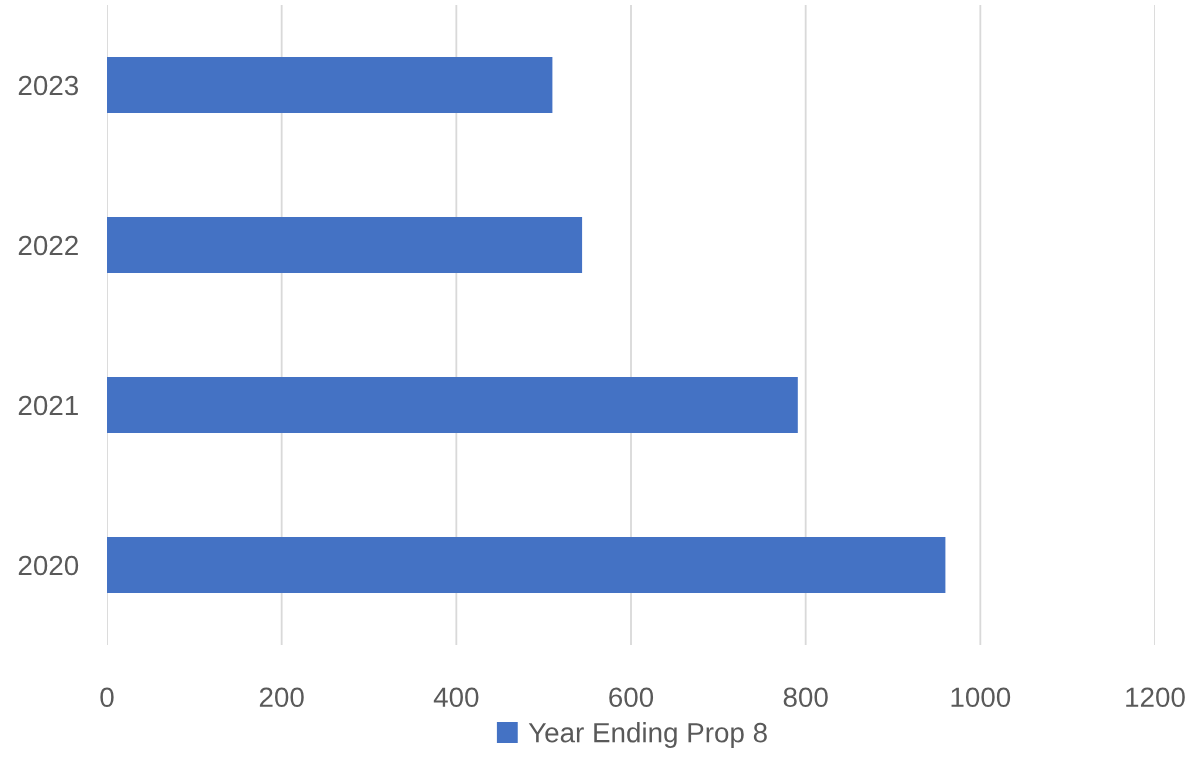 Image resolution: width=1194 pixels, height=773 pixels. Describe the element at coordinates (805, 697) in the screenshot. I see `x-tick-label: 800` at that location.